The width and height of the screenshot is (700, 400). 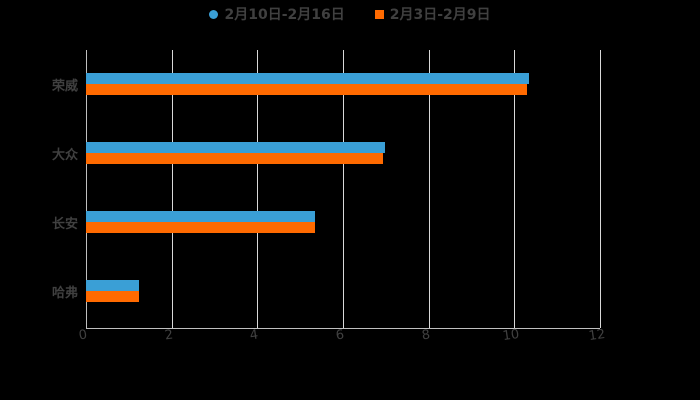 I want to click on chart-legend: 2月10日-2月16日 2月3日-2月9日, so click(x=350, y=14).